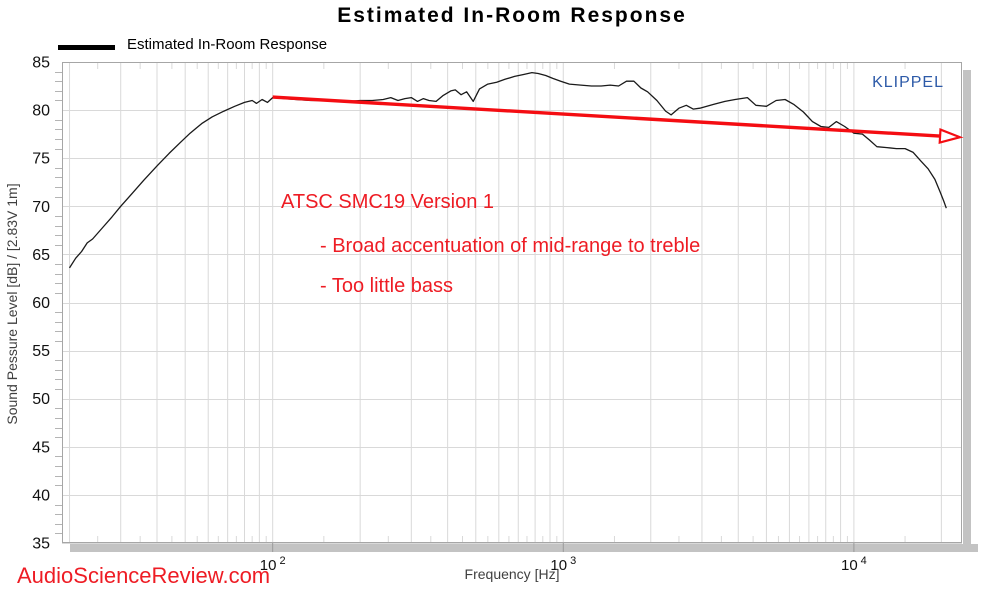 The height and width of the screenshot is (600, 1000). What do you see at coordinates (41, 447) in the screenshot?
I see `svg-text: 45` at bounding box center [41, 447].